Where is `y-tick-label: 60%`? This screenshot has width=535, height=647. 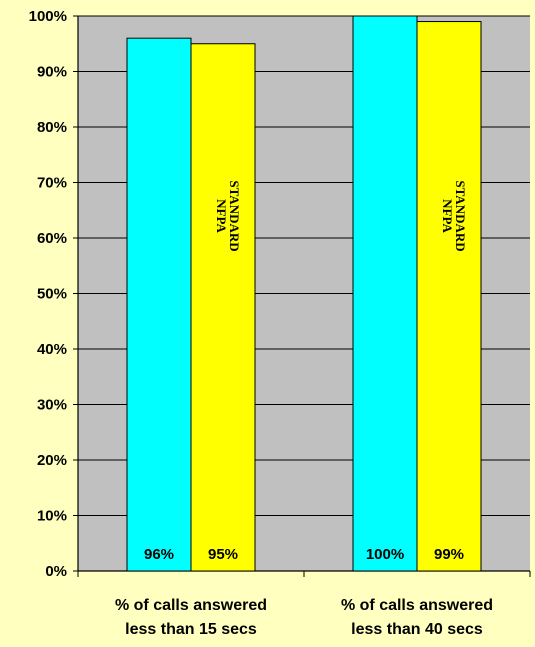
y-tick-label: 60% is located at coordinates (52, 238).